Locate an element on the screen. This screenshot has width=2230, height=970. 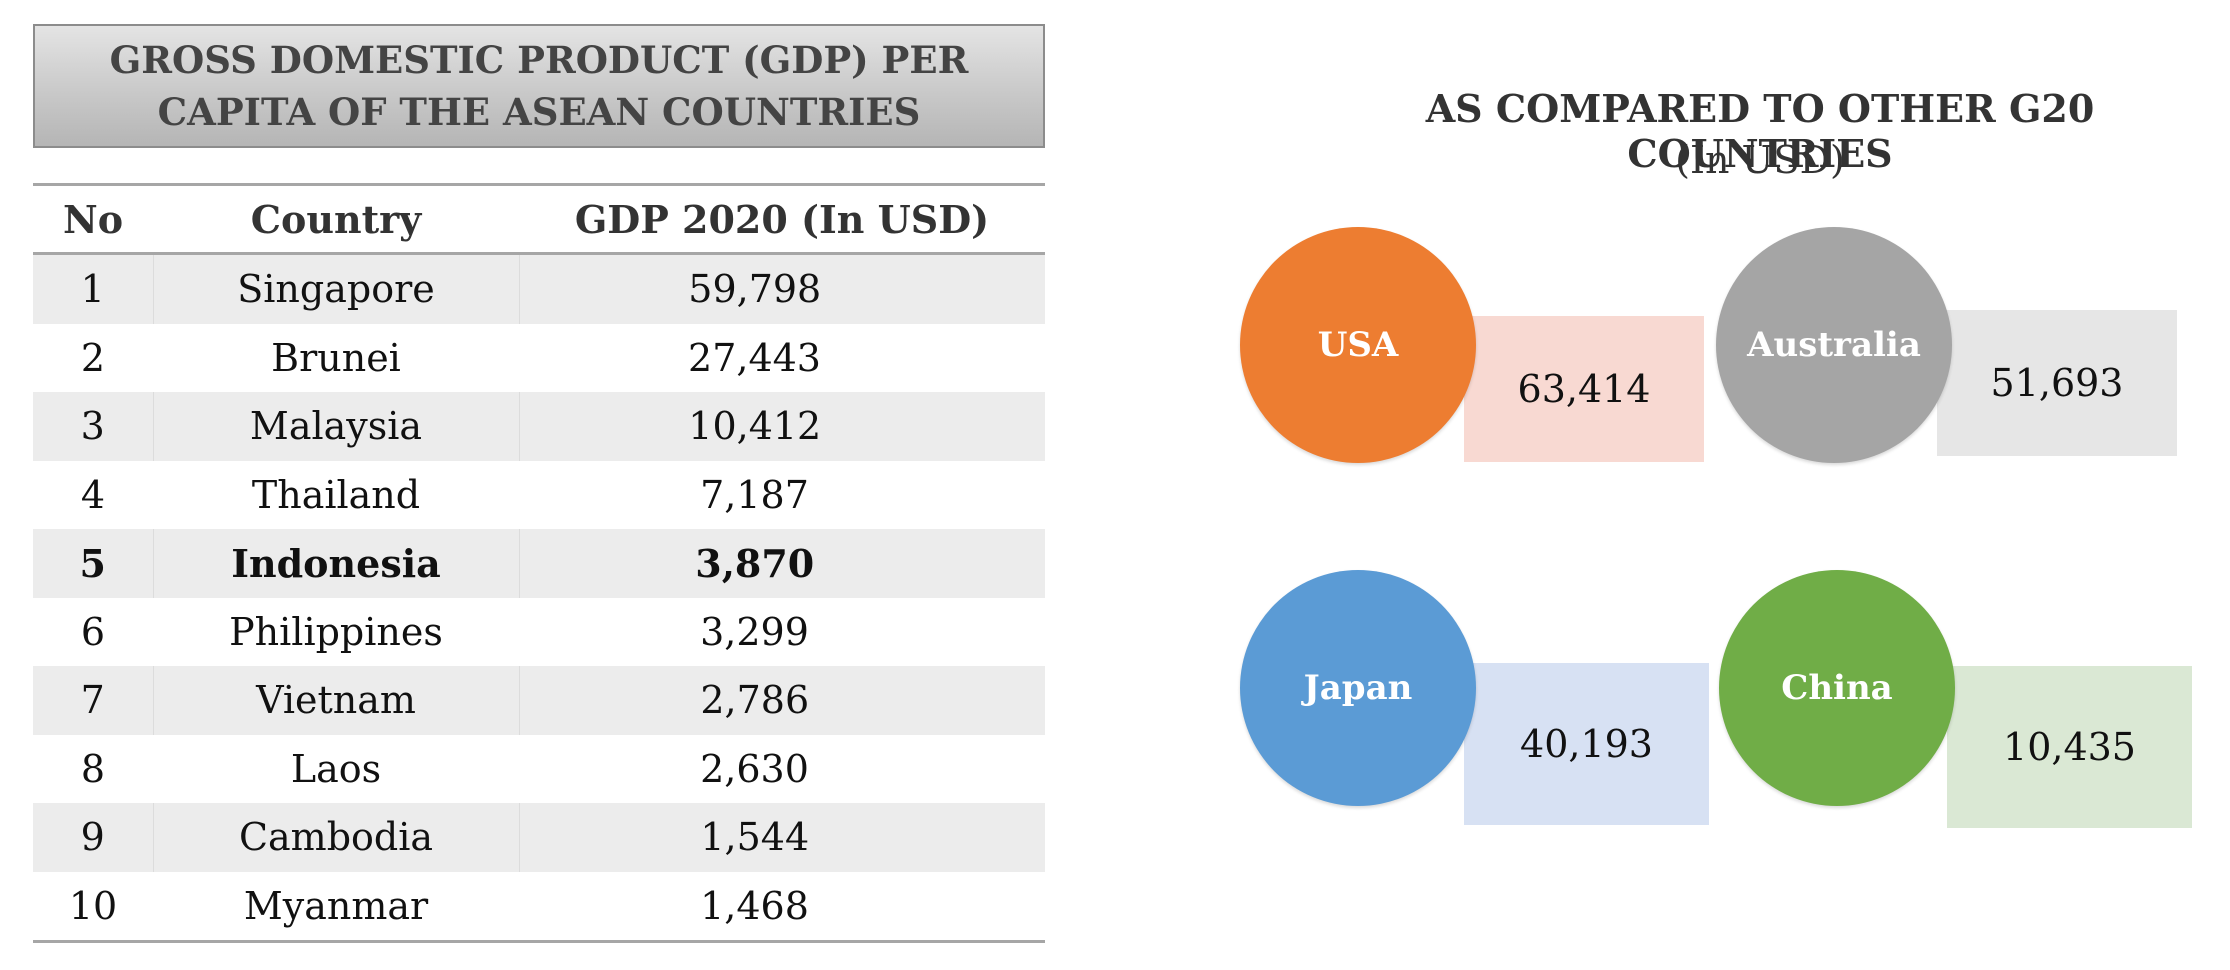
usa-value-box: 63,414 is located at coordinates (1584, 389).